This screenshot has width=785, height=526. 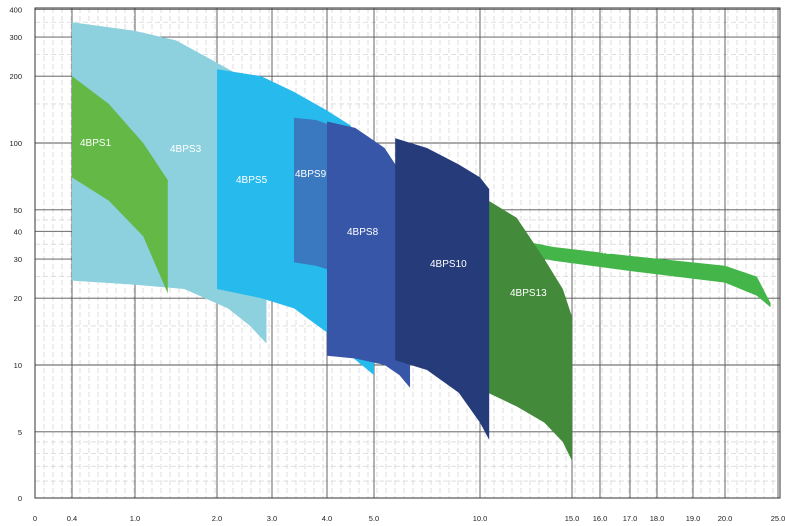 I want to click on y-tick-label: 20, so click(x=18, y=298).